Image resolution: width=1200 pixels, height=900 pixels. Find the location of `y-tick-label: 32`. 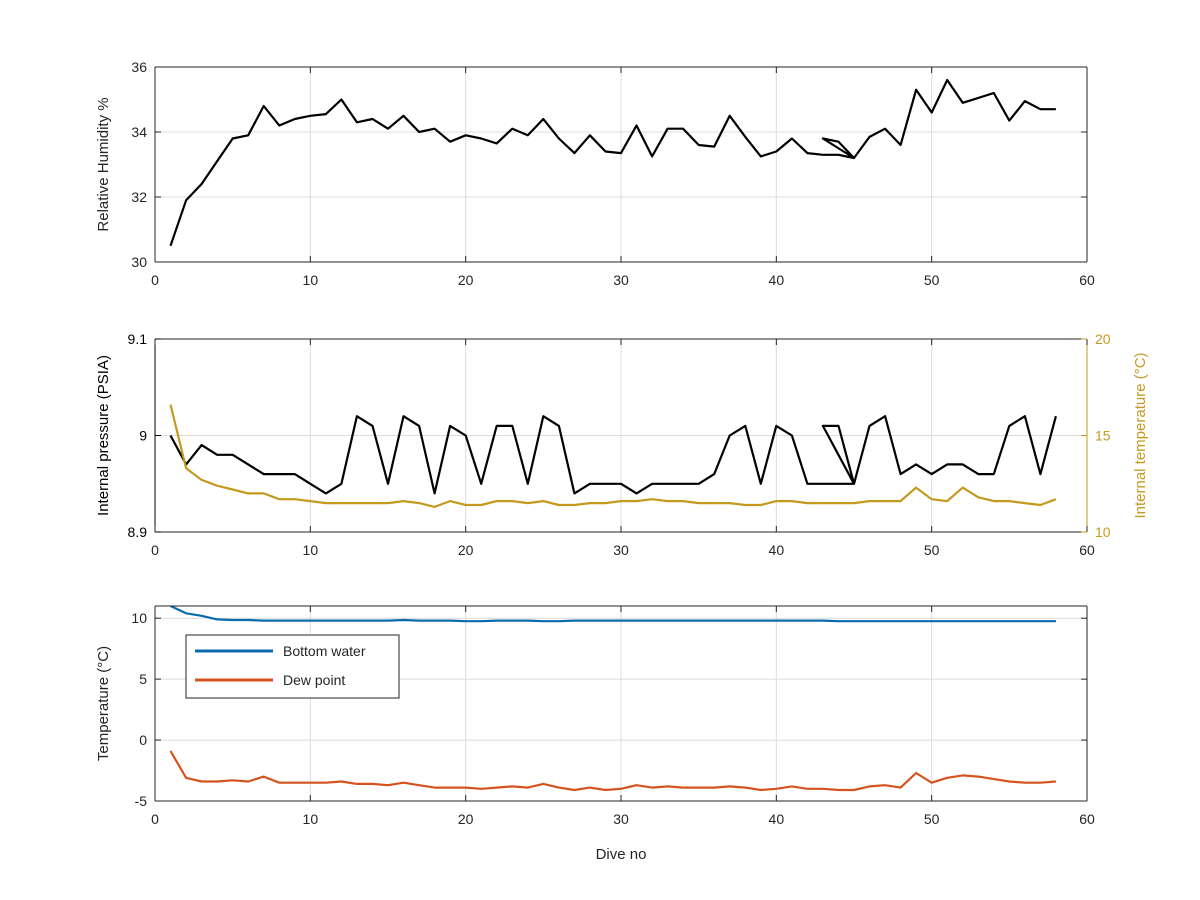

y-tick-label: 32 is located at coordinates (139, 197).